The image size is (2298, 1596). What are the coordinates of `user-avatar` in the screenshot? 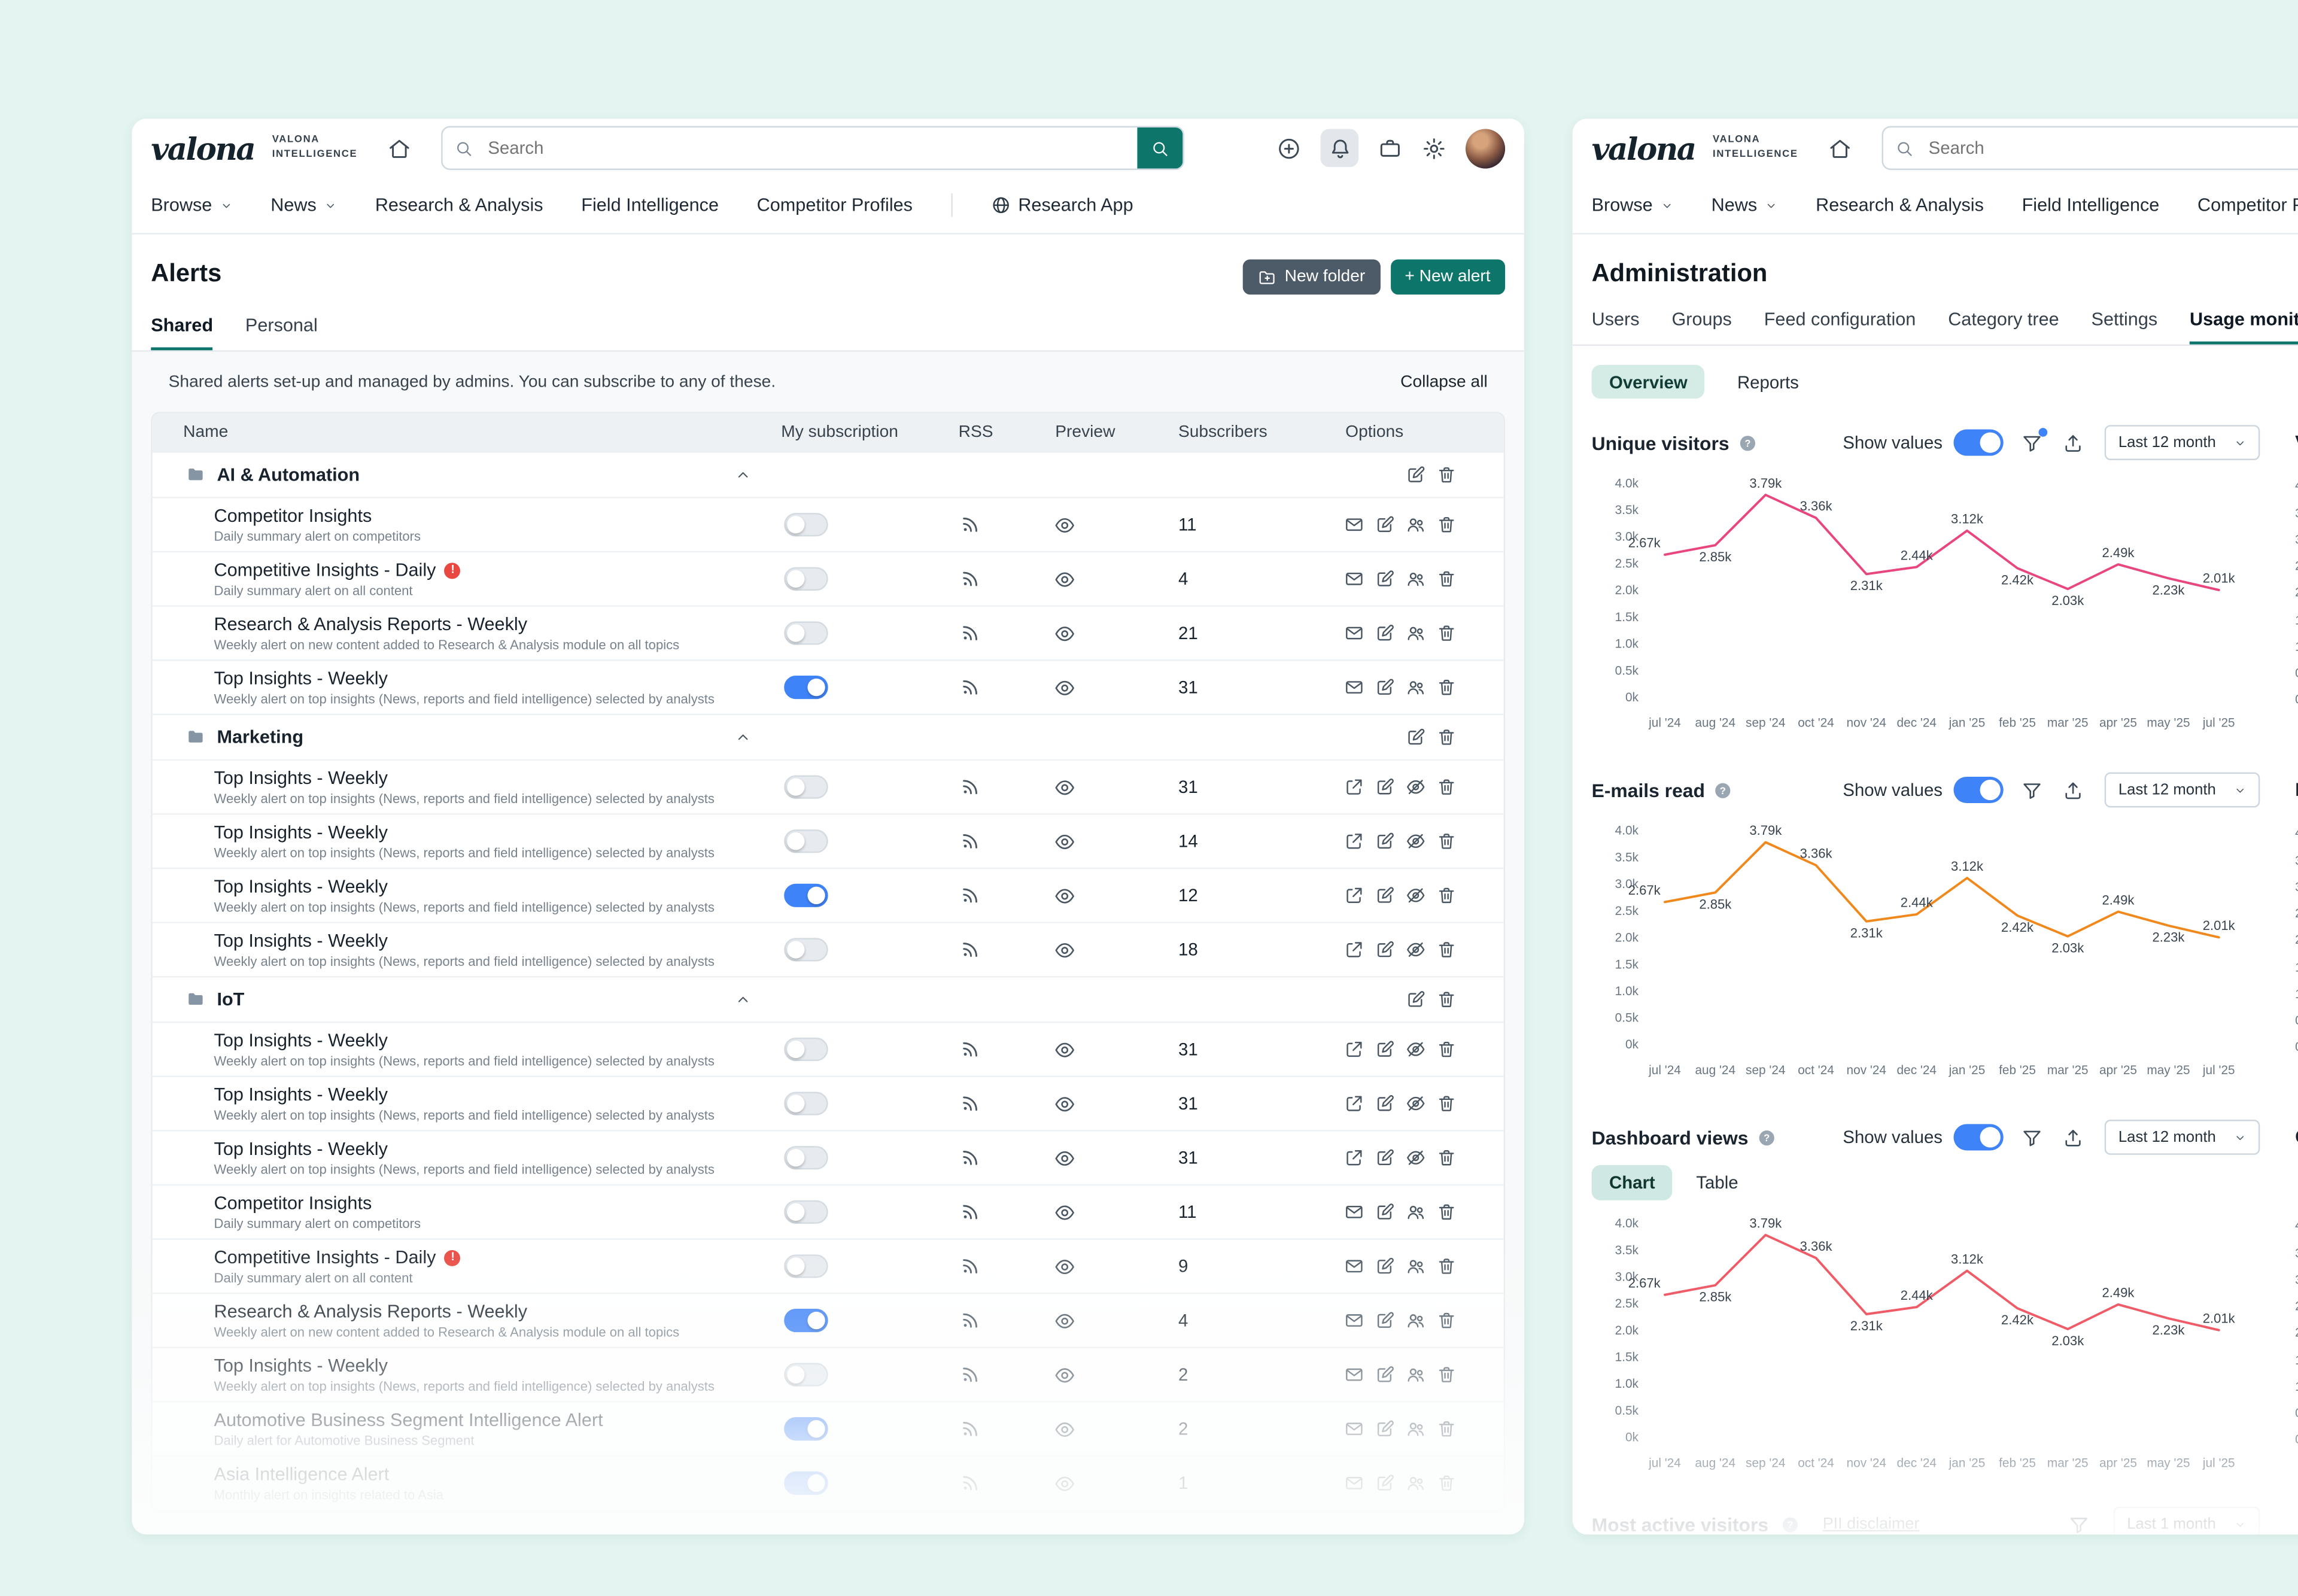 It's located at (1485, 148).